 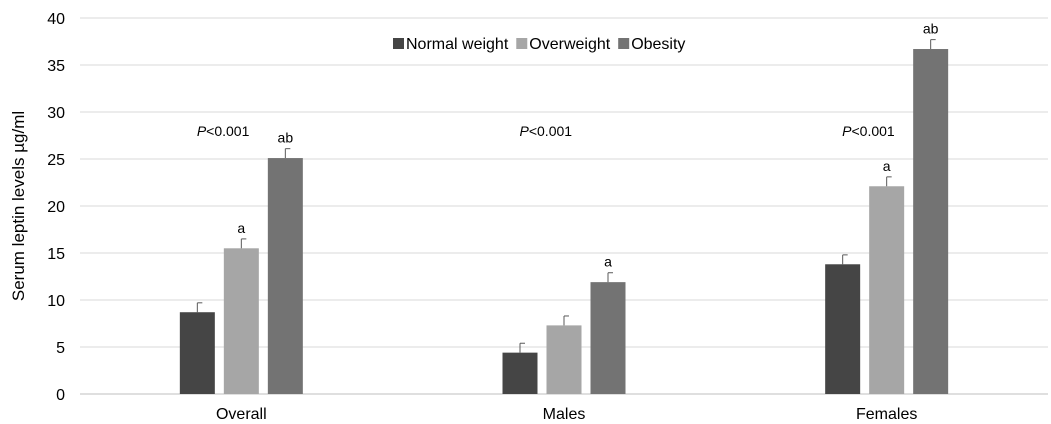 What do you see at coordinates (56, 113) in the screenshot?
I see `y-tick-label: 30` at bounding box center [56, 113].